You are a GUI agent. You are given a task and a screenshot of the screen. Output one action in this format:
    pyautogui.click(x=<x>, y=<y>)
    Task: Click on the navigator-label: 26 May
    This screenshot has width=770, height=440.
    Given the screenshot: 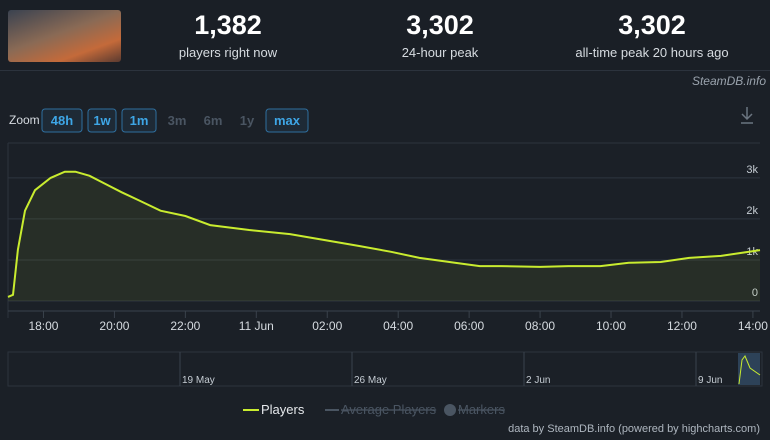 What is the action you would take?
    pyautogui.click(x=370, y=380)
    